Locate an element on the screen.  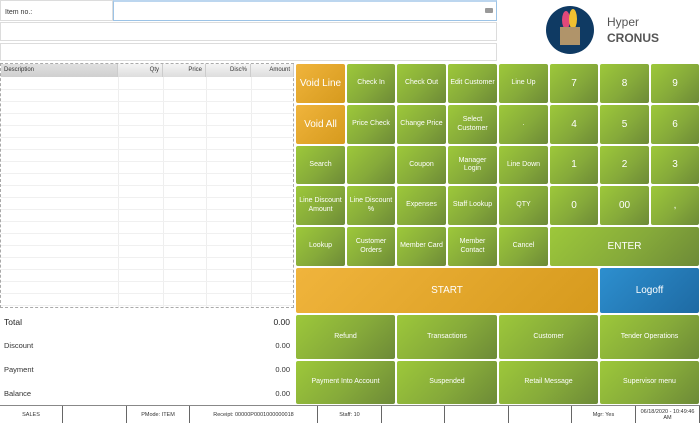
hyper-cronus-logo: Hyper CRONUS is located at coordinates (605, 31).